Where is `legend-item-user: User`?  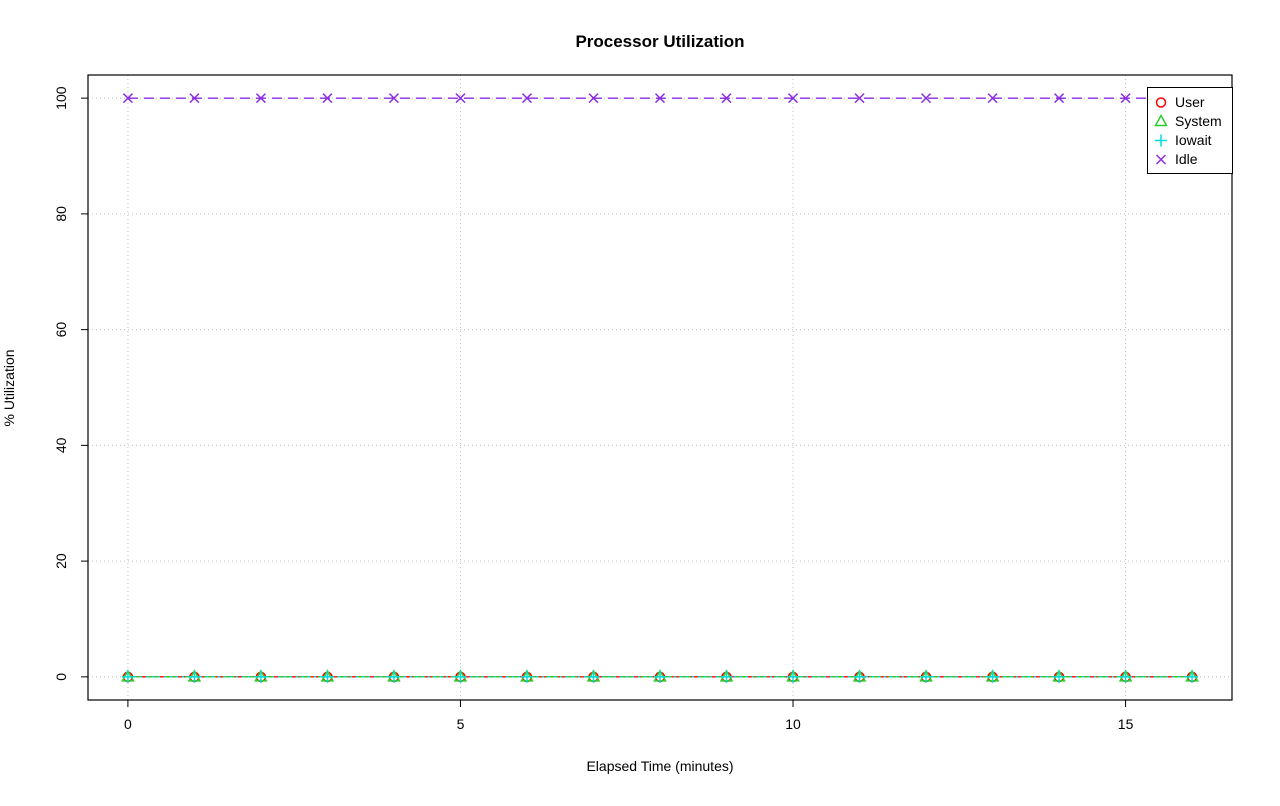
legend-item-user: User is located at coordinates (1192, 101).